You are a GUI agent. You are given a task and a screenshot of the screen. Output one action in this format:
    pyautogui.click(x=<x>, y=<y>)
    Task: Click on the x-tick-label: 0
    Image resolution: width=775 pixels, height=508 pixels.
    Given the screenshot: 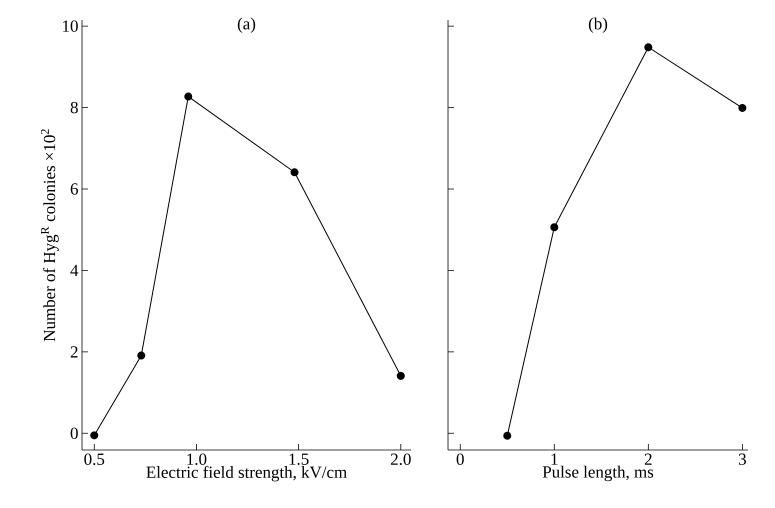 What is the action you would take?
    pyautogui.click(x=460, y=459)
    